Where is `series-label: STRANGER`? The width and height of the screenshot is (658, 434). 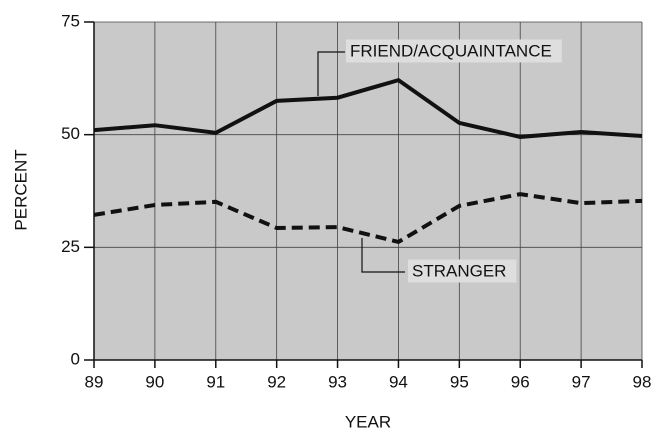 series-label: STRANGER is located at coordinates (459, 270).